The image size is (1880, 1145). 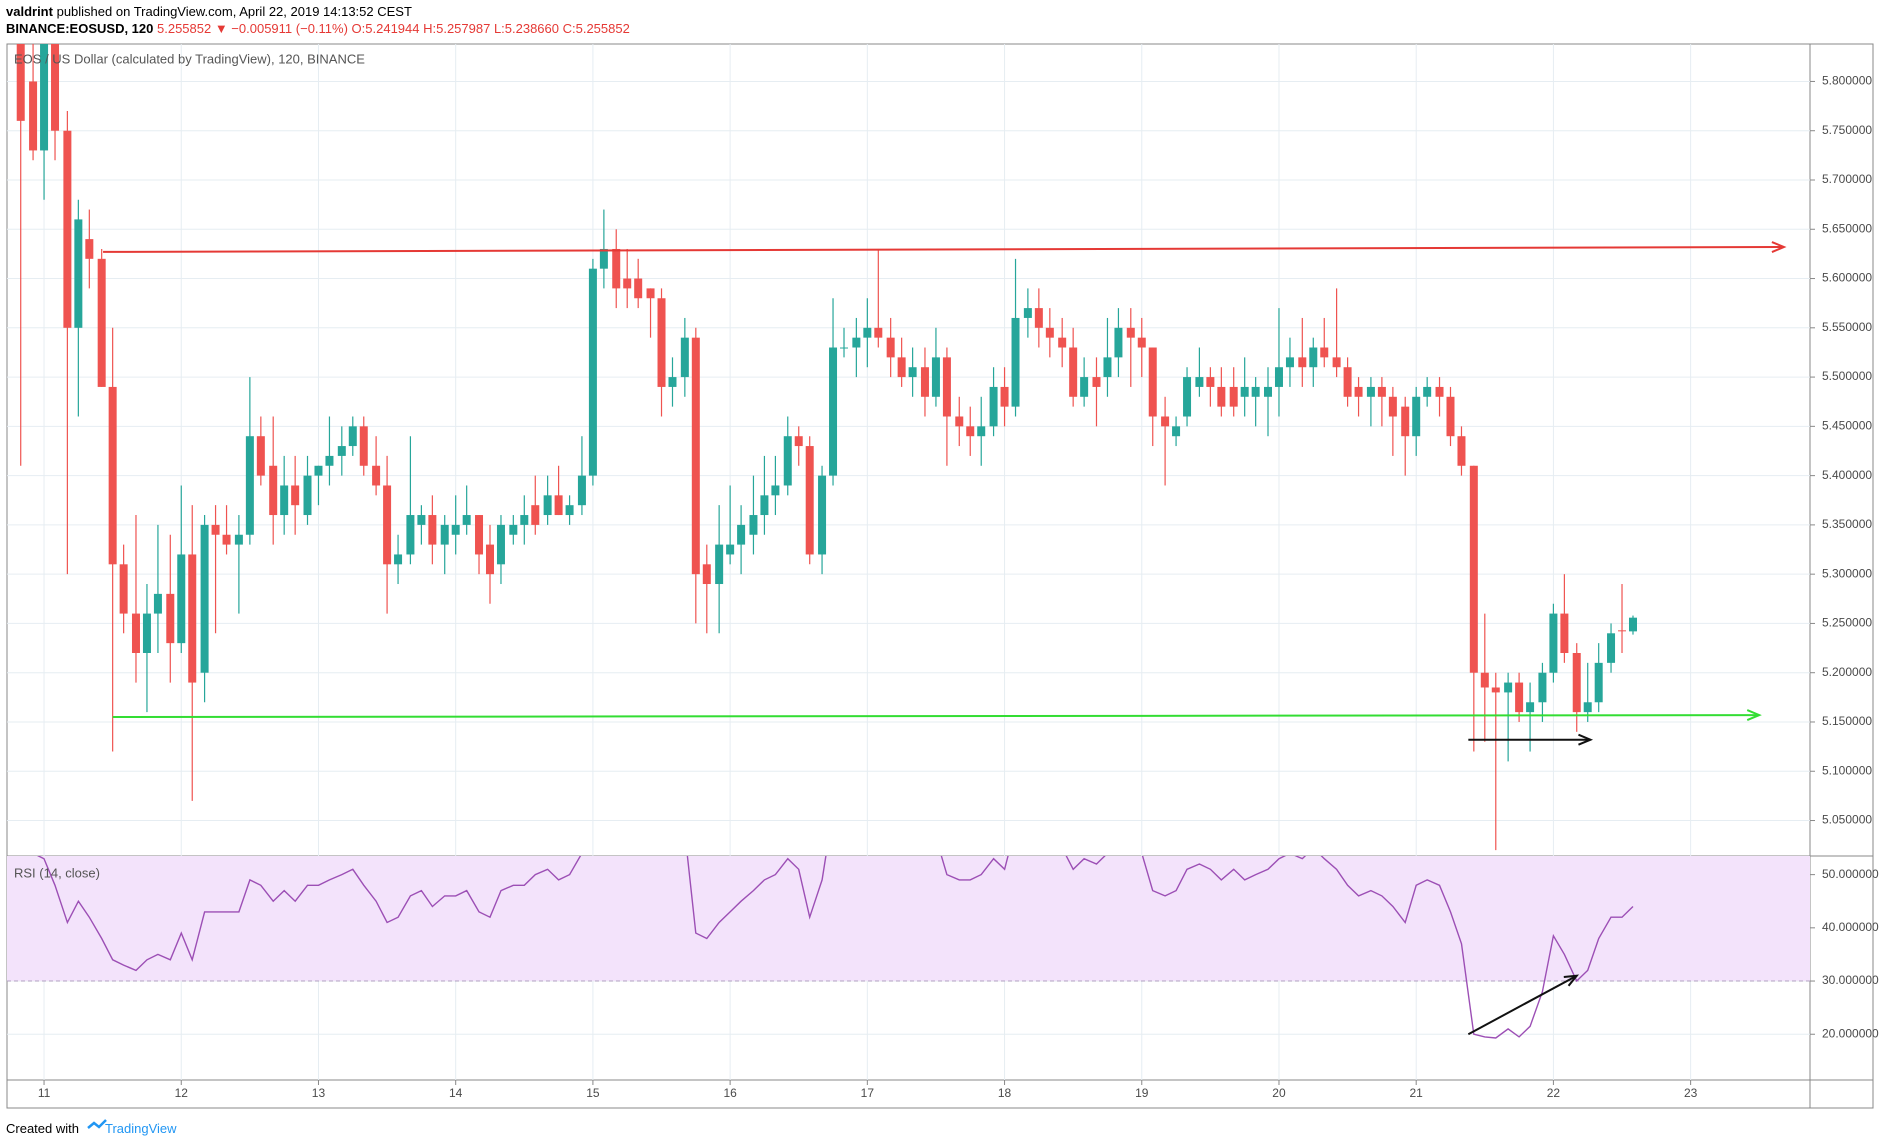 I want to click on y-tick-label: 5.600000, so click(x=1847, y=278).